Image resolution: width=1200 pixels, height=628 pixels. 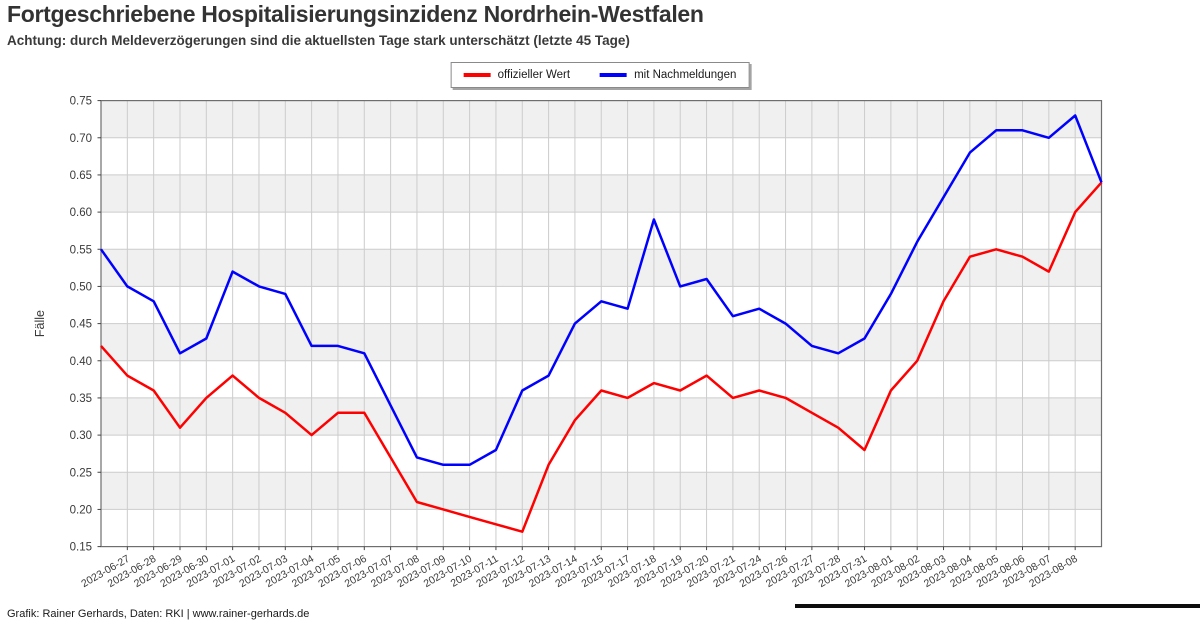 I want to click on y-tick-label: 0.55, so click(x=81, y=250).